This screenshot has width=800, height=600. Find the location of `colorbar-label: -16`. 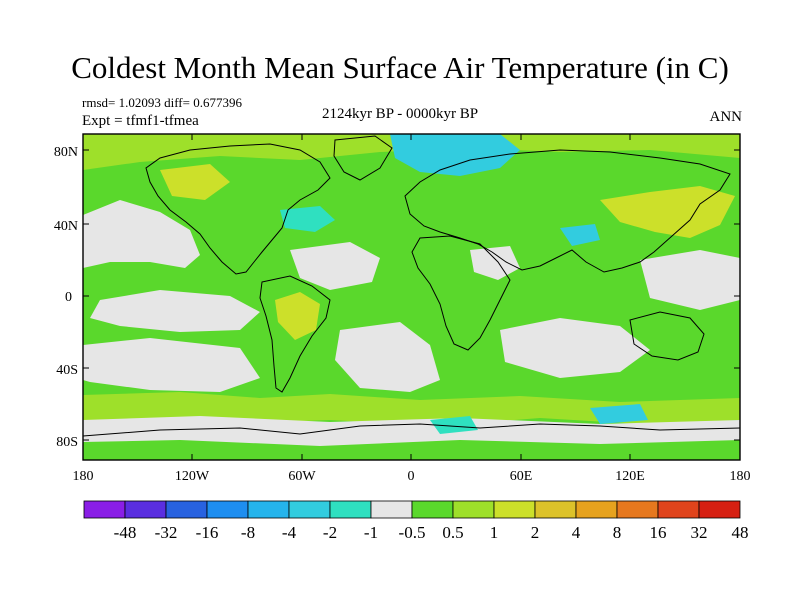

colorbar-label: -16 is located at coordinates (207, 532).